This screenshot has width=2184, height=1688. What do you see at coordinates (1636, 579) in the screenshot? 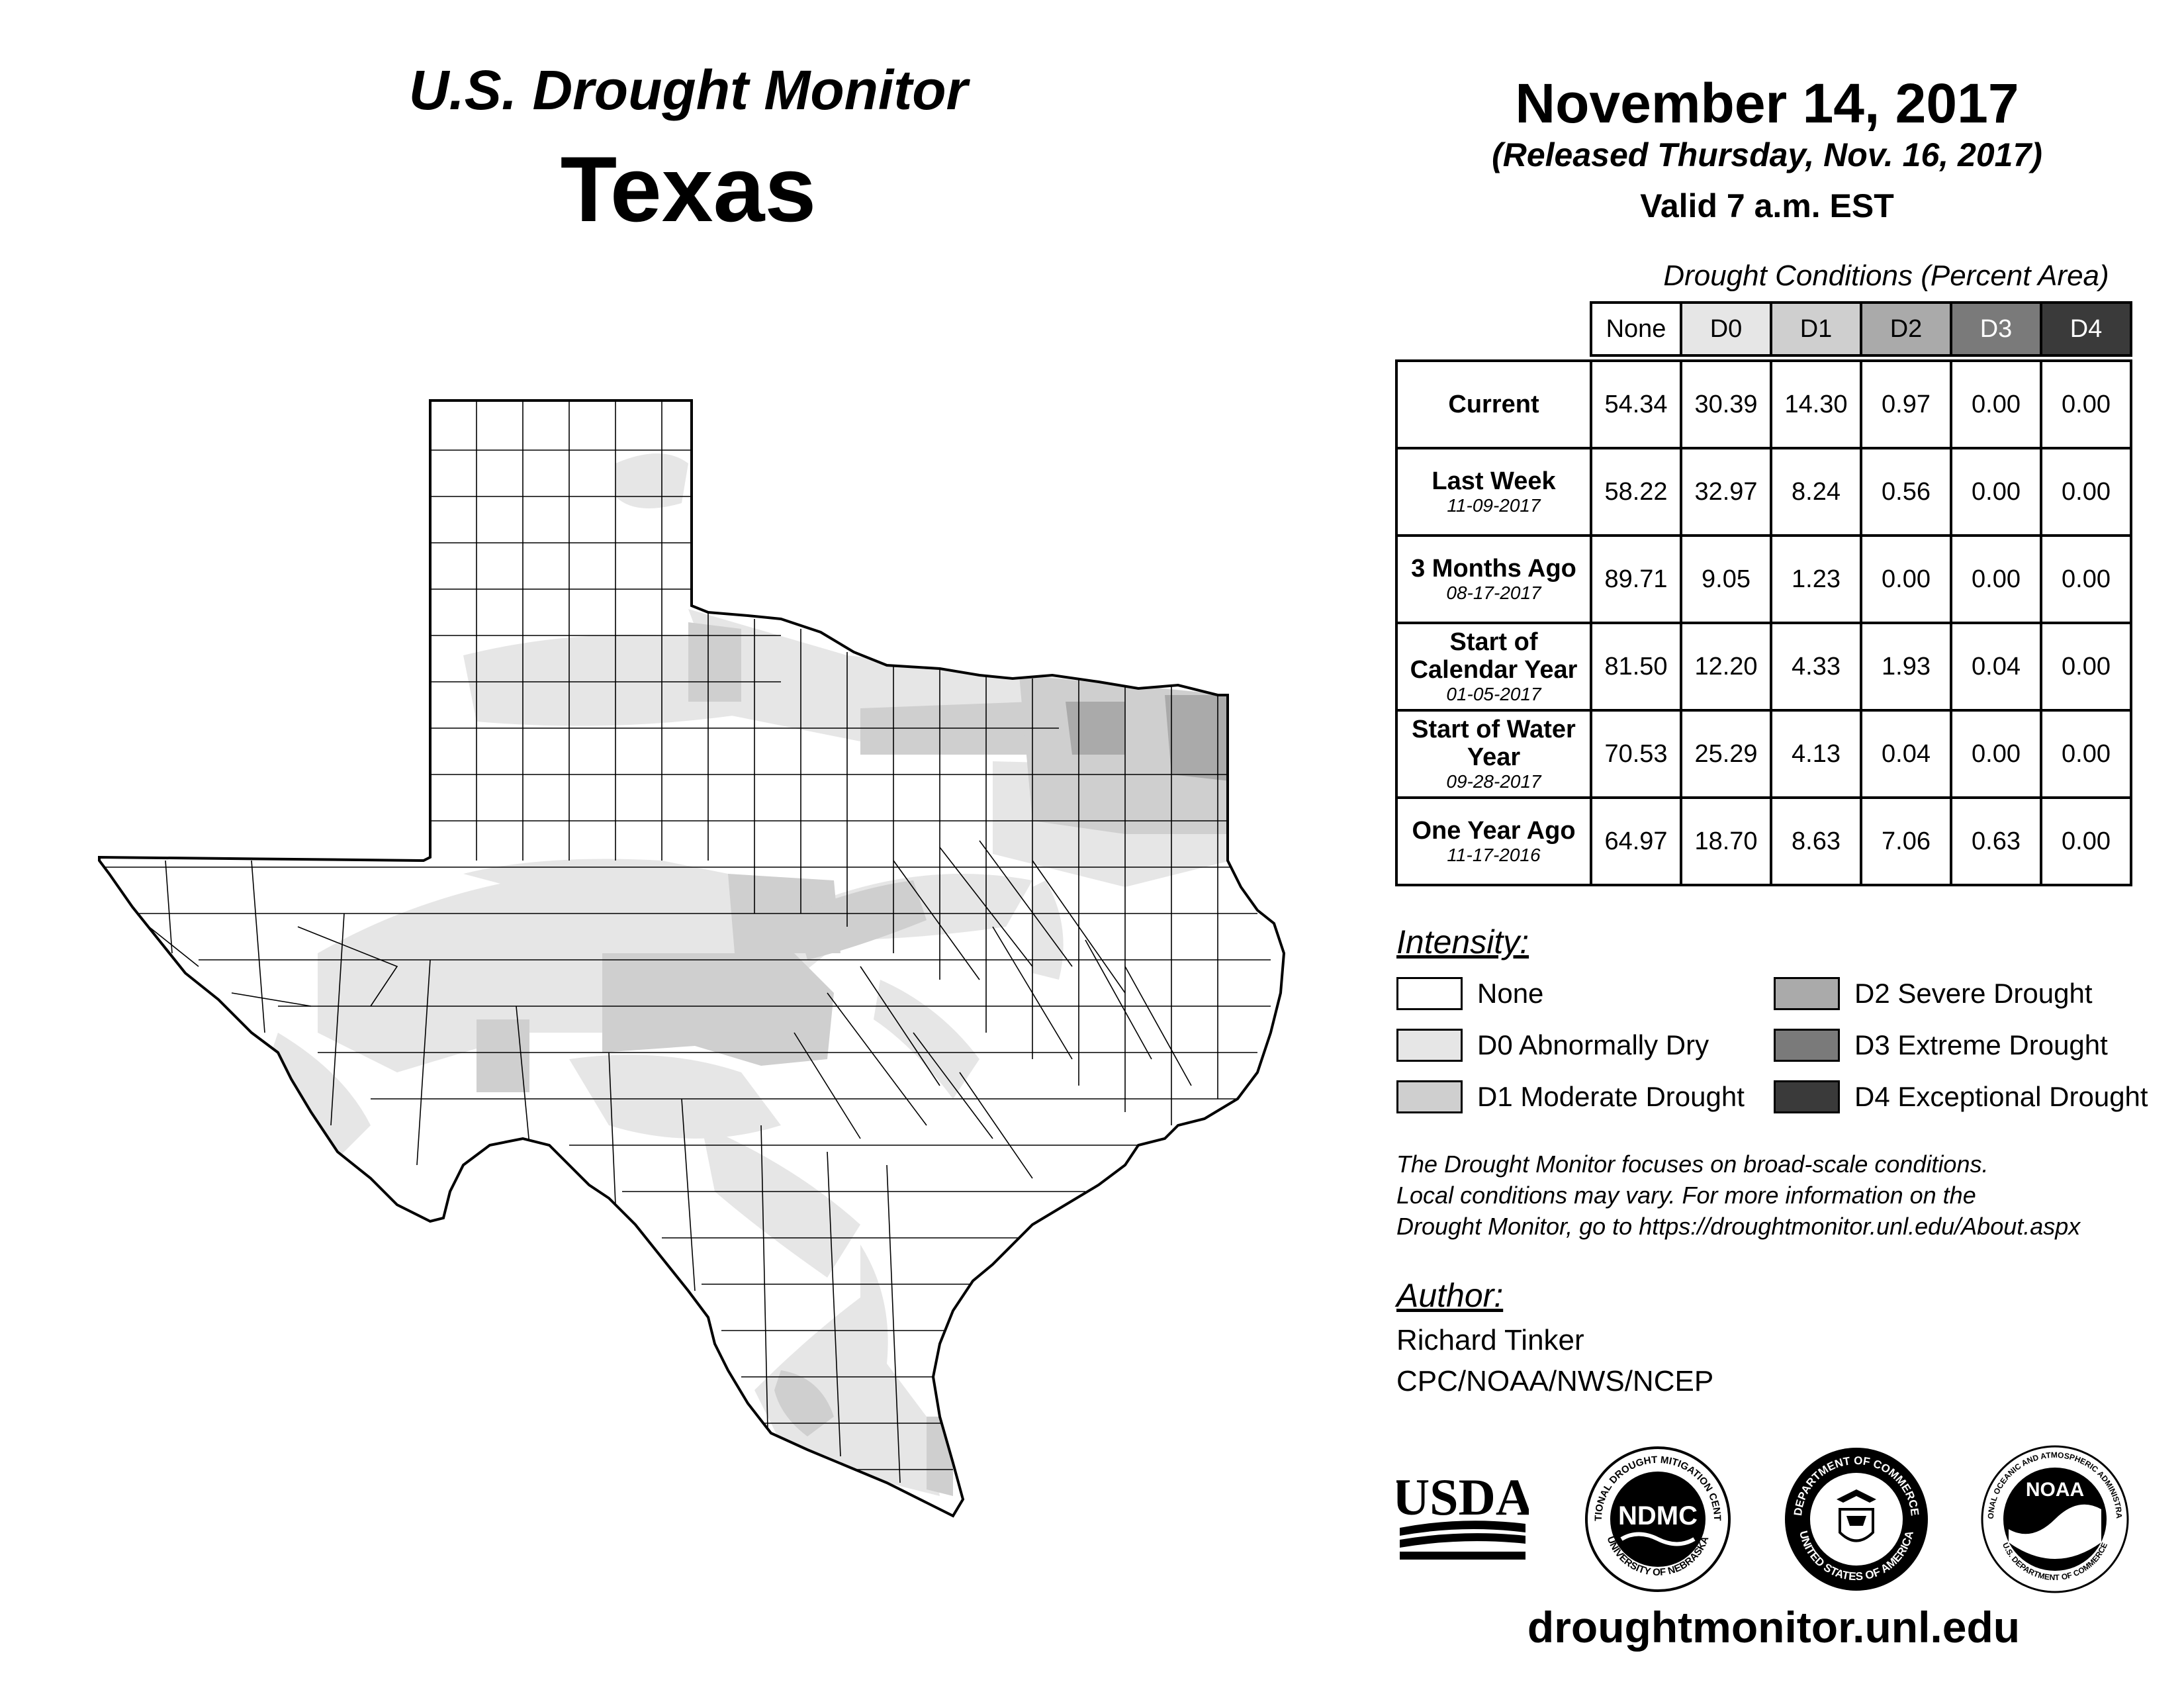
I see `table-cell: 89.71` at bounding box center [1636, 579].